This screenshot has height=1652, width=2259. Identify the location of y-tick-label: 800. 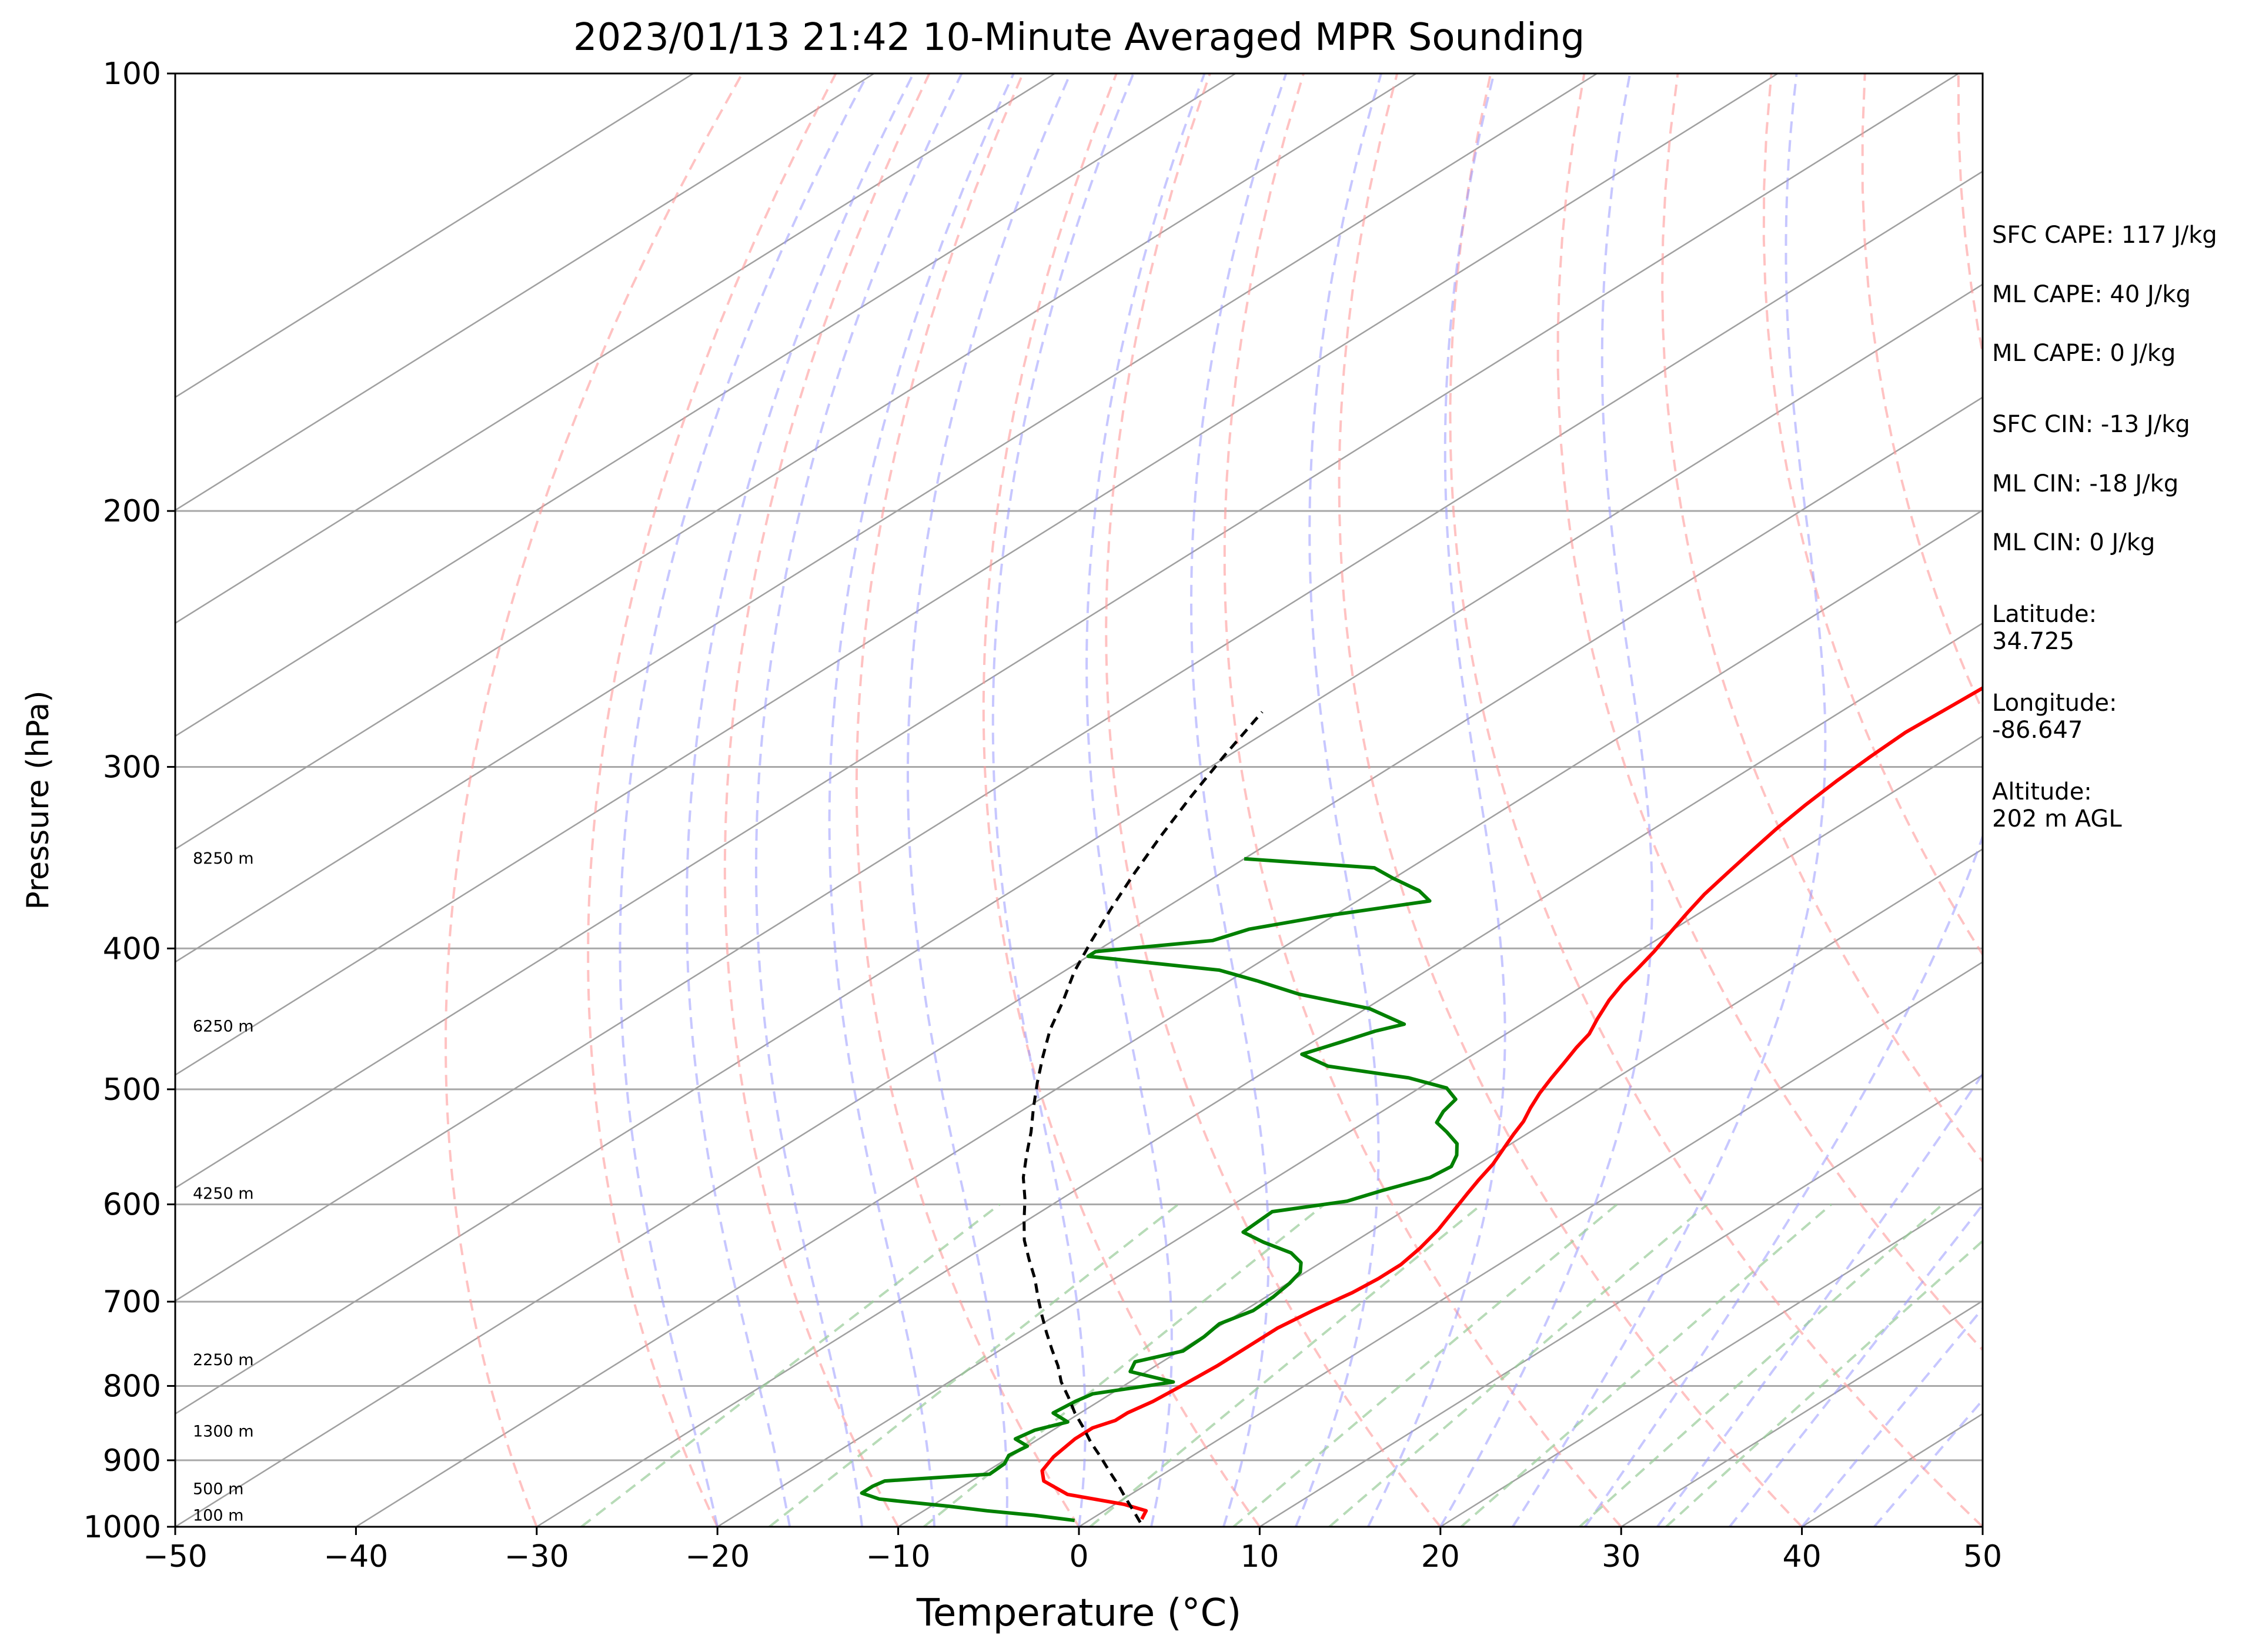
(132, 1387).